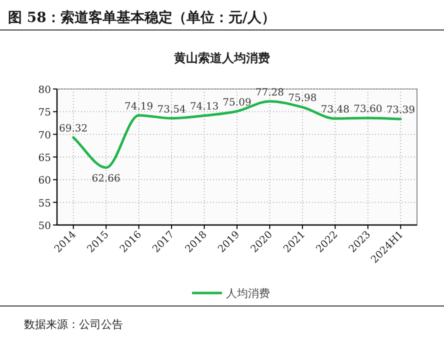 This screenshot has width=444, height=338. Describe the element at coordinates (73, 324) in the screenshot. I see `source-note: 数据来源：公司公告` at that location.